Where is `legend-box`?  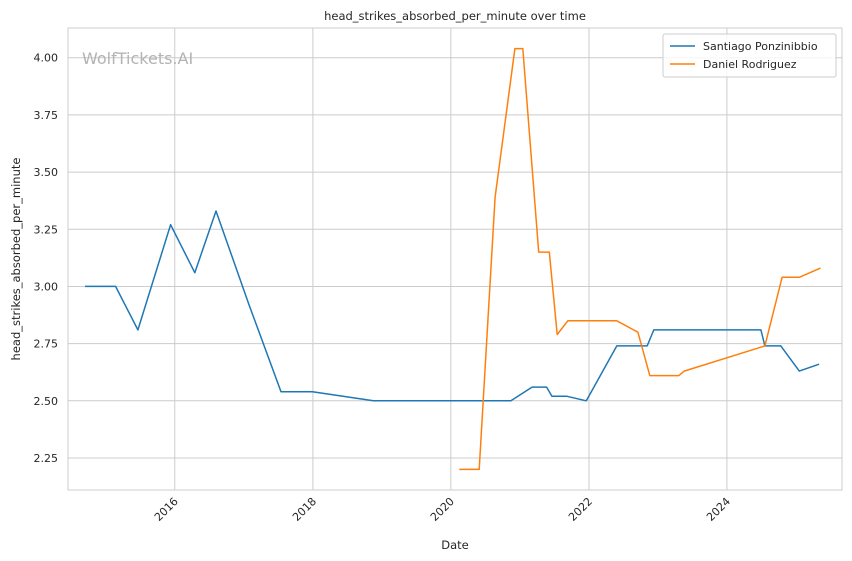 legend-box is located at coordinates (749, 55).